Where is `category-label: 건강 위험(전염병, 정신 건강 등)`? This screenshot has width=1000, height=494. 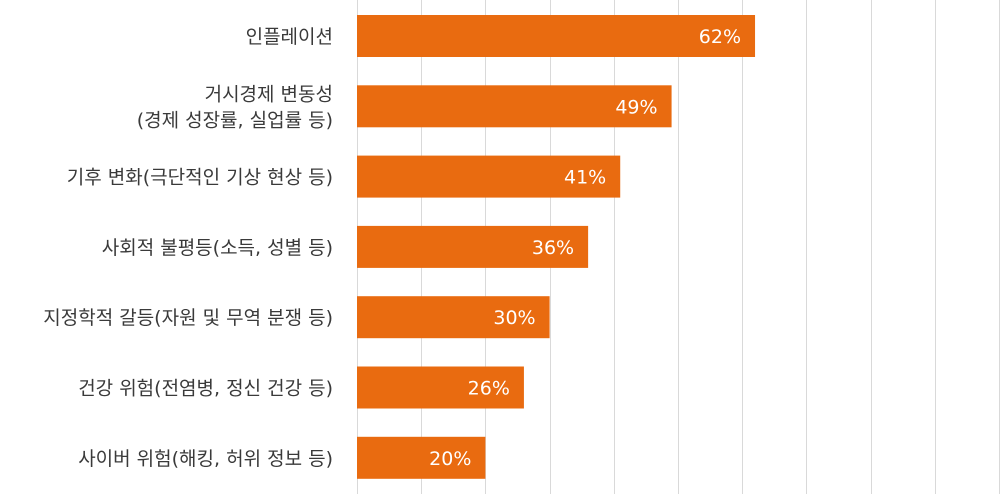 category-label: 건강 위험(전염병, 정신 건강 등) is located at coordinates (205, 389).